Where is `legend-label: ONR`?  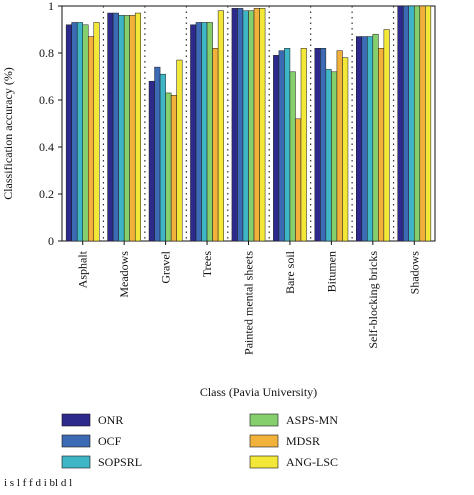
legend-label: ONR is located at coordinates (110, 420).